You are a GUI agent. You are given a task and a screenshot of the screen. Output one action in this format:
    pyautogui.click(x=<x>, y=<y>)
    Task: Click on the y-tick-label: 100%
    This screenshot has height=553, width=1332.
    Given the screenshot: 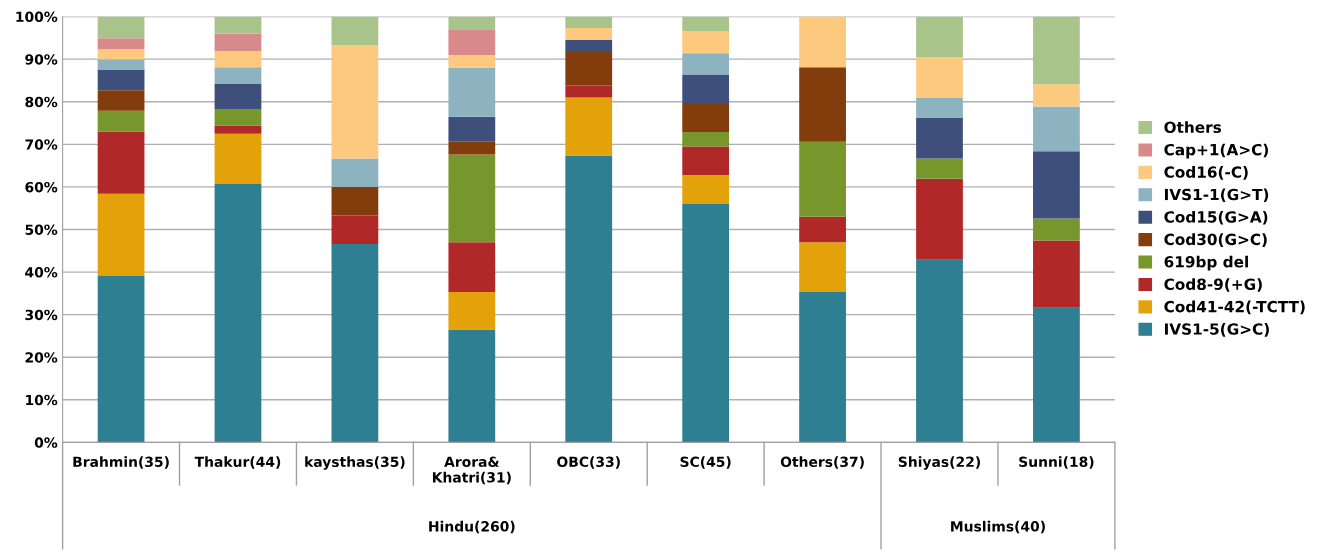 What is the action you would take?
    pyautogui.click(x=37, y=17)
    